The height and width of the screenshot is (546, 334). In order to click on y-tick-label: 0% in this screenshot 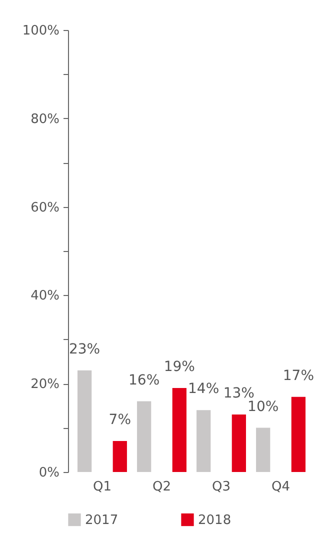, I will do `click(49, 473)`.